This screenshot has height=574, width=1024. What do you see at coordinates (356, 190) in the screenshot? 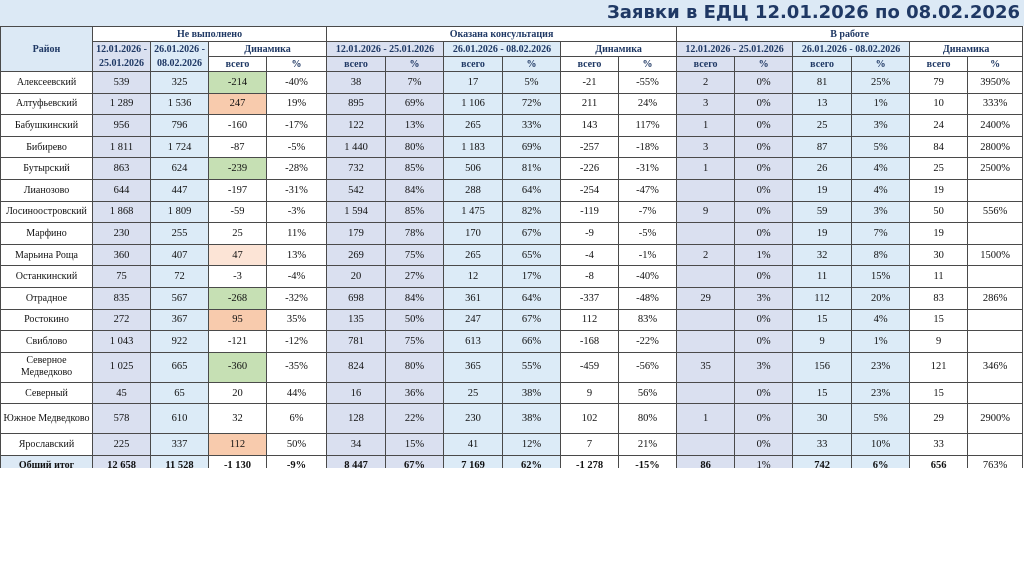
I see `cell-ok-p1-total: 542` at bounding box center [356, 190].